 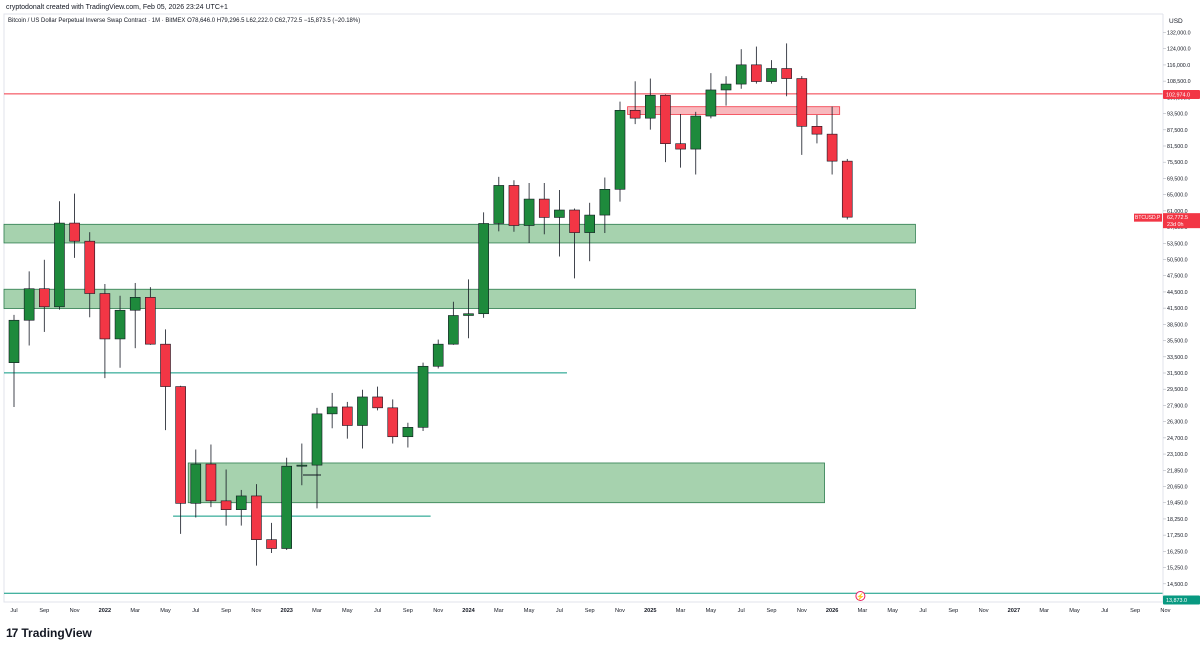 I want to click on lightning-icon, so click(x=860, y=596).